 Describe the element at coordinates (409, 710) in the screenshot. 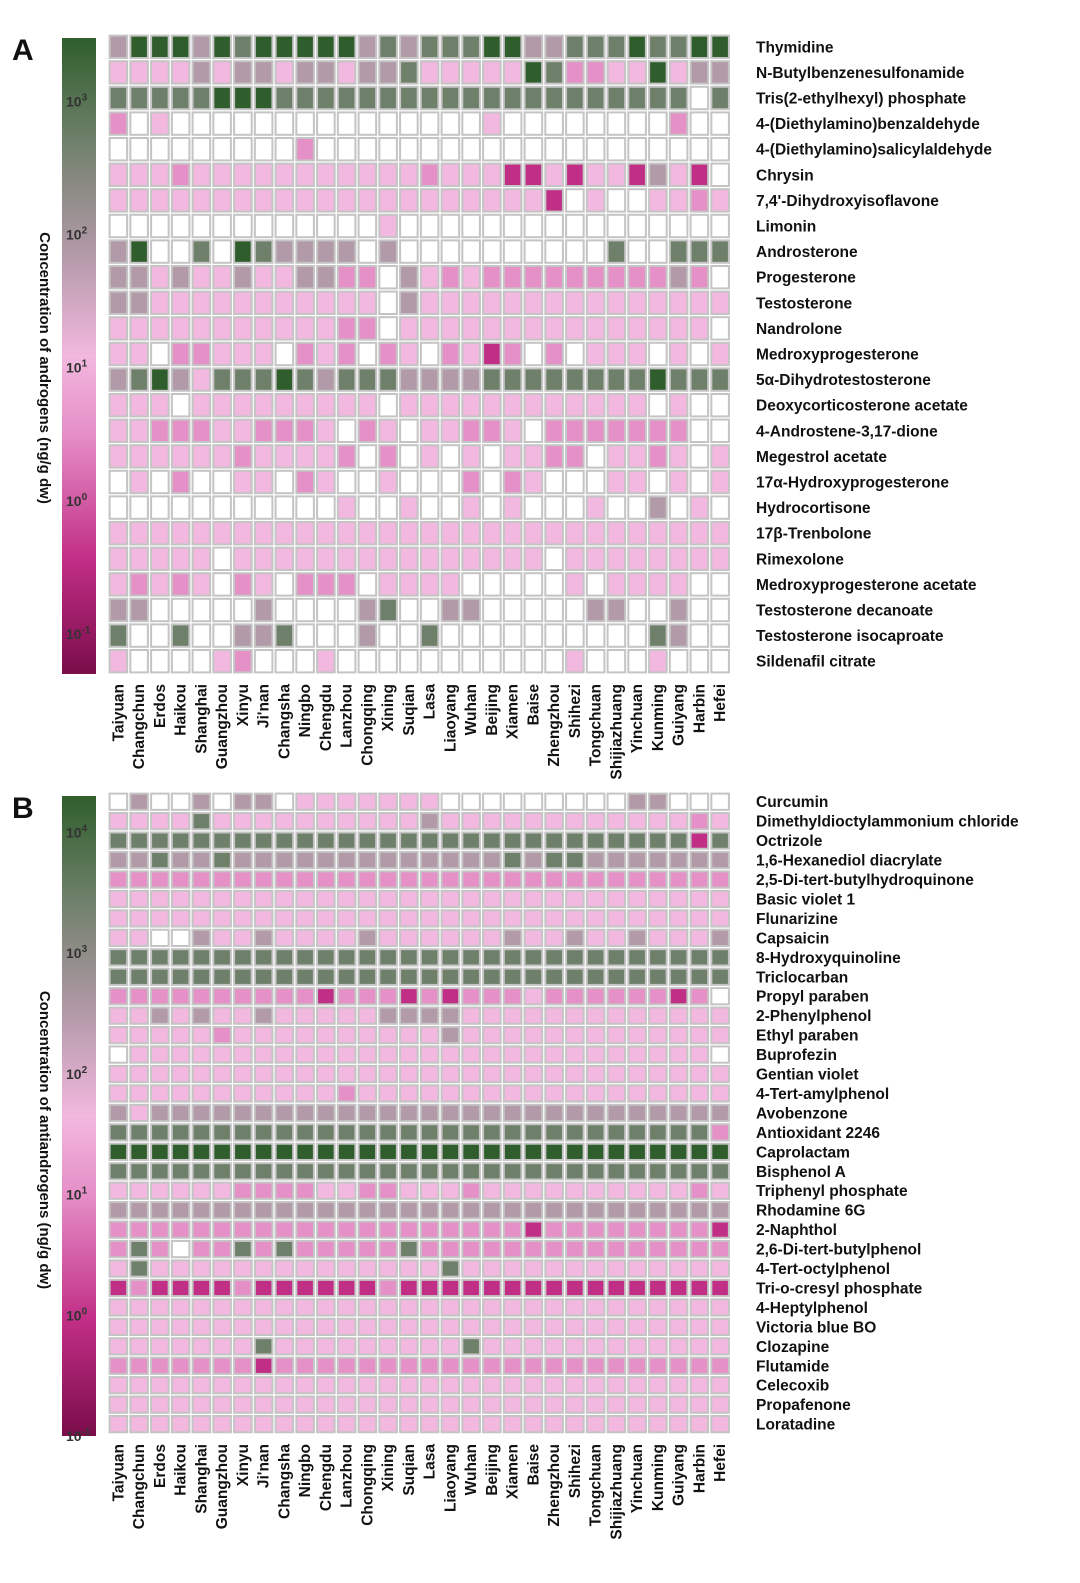

I see `column-label: Suqian` at that location.